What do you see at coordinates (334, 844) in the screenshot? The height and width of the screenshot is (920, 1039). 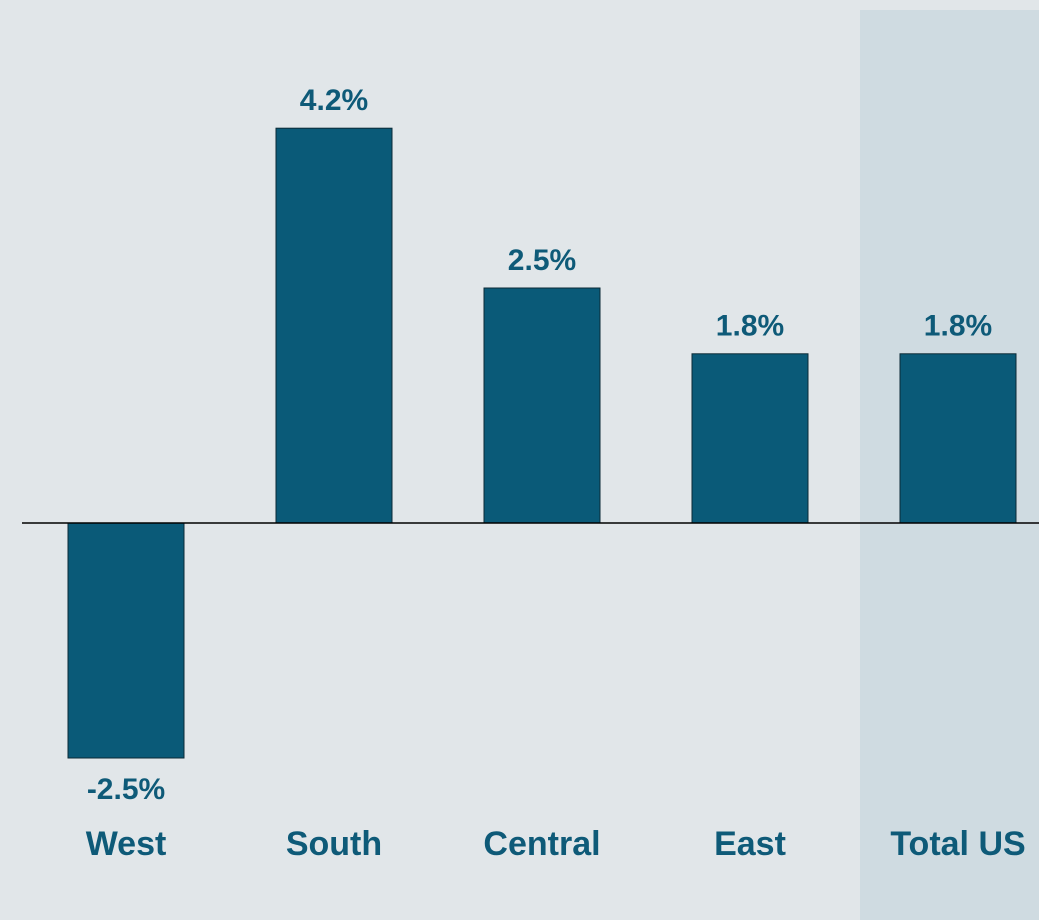 I see `category-label: South` at bounding box center [334, 844].